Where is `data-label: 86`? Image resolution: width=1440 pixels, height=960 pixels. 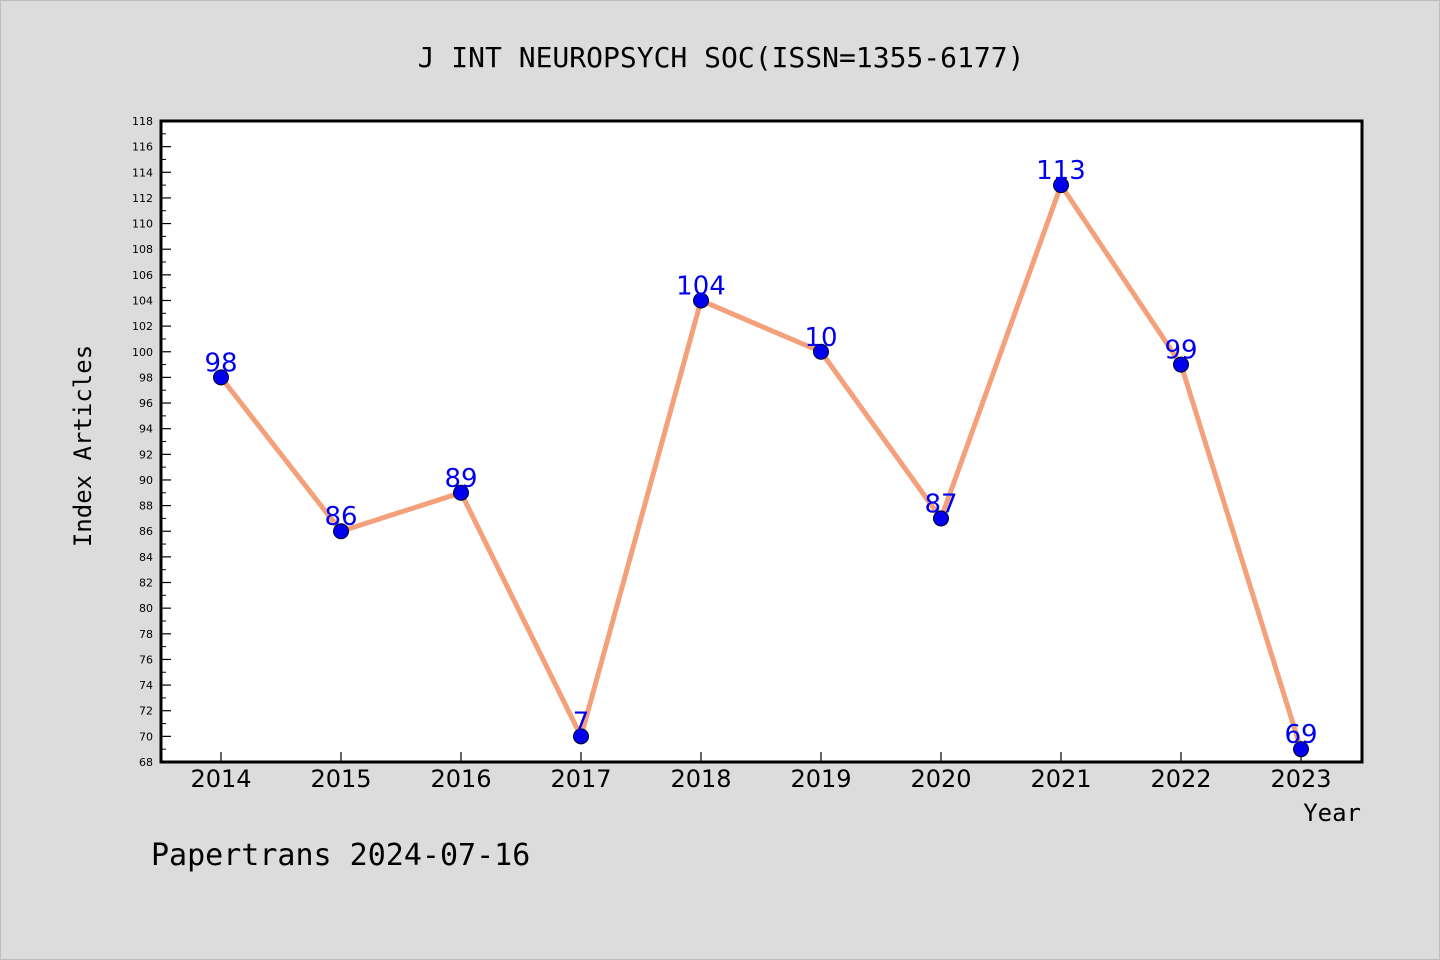 data-label: 86 is located at coordinates (340, 517).